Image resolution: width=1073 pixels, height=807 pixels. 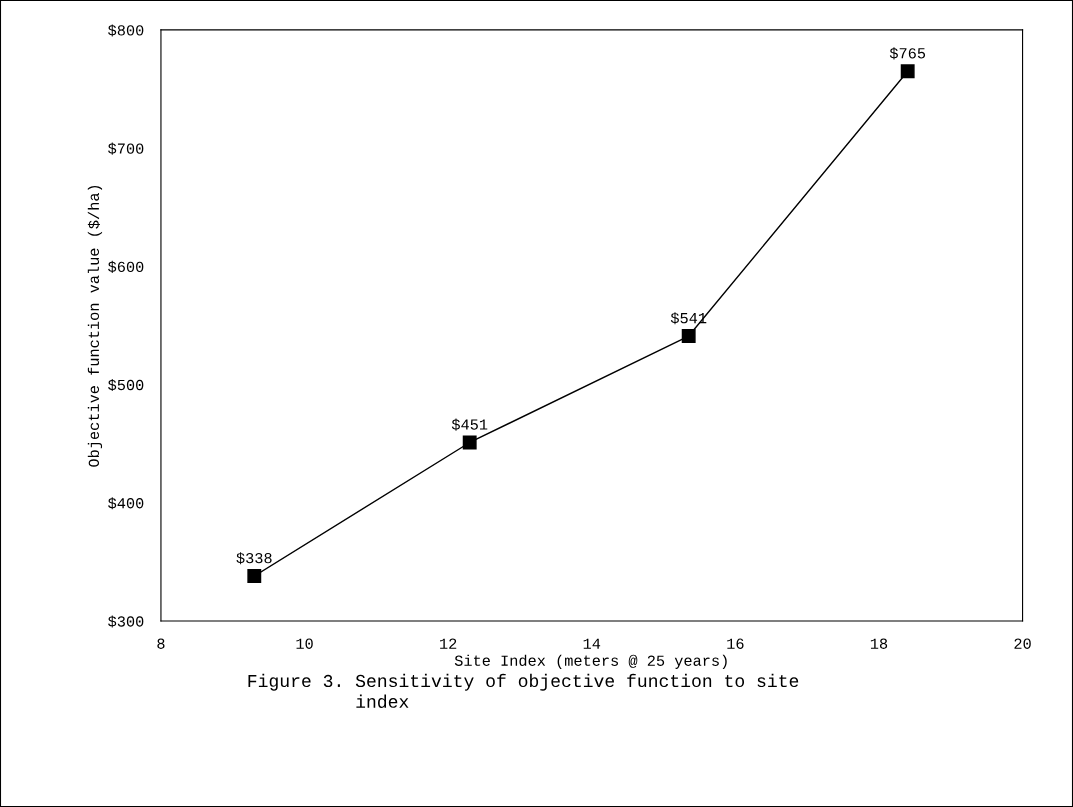 What do you see at coordinates (126, 503) in the screenshot?
I see `y-tick-label: $400` at bounding box center [126, 503].